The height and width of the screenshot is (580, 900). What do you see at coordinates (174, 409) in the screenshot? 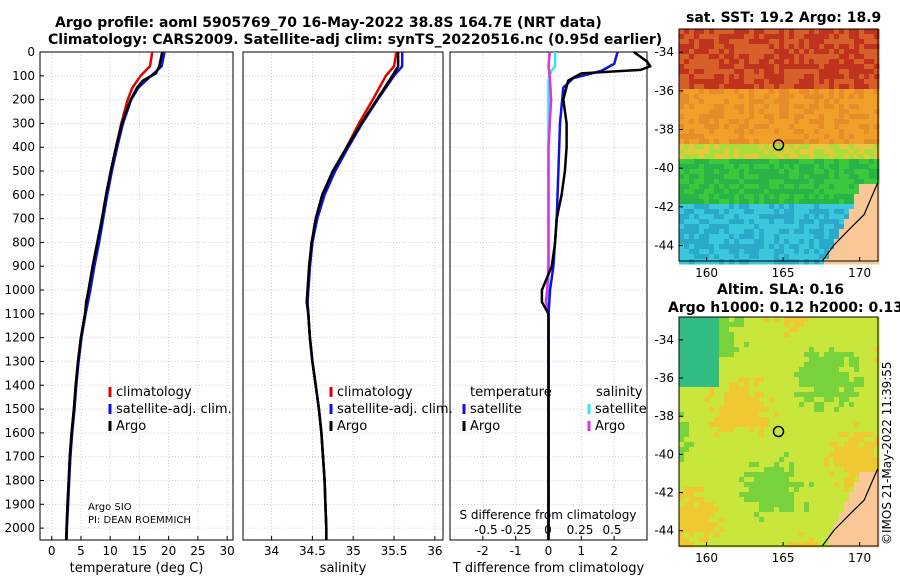
I see `legend-temp-1-label: satellite-adj. clim.` at bounding box center [174, 409].